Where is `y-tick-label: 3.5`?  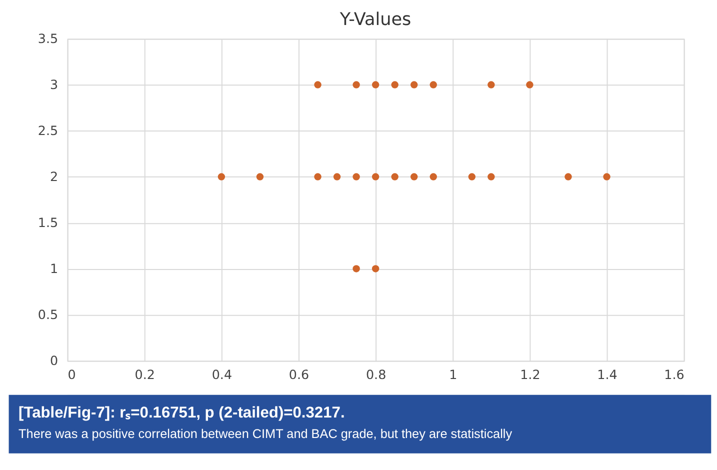 y-tick-label: 3.5 is located at coordinates (48, 38).